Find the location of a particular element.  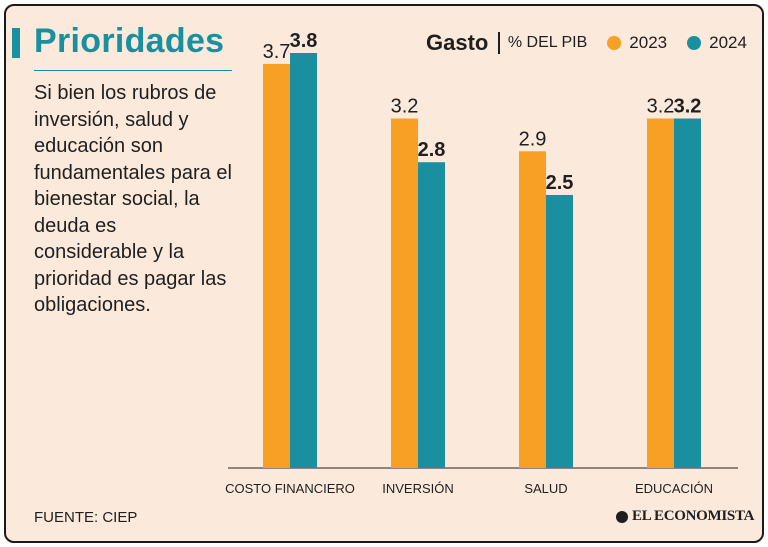

chart-unit: % DEL PIB is located at coordinates (547, 42).